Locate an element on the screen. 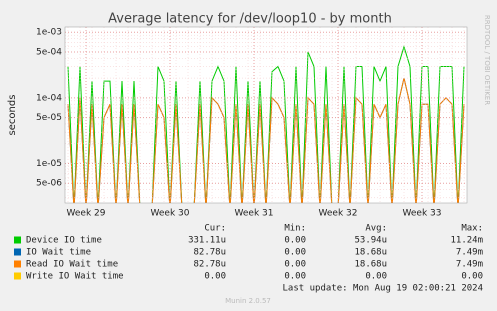 This screenshot has height=311, width=497. y-tick-label: 1e-03 is located at coordinates (49, 33).